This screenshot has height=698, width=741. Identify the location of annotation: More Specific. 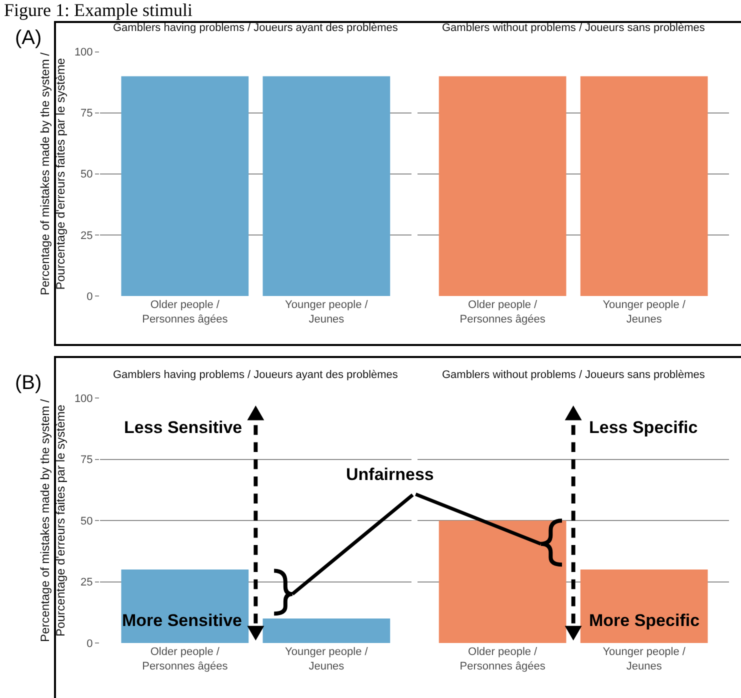
(644, 620).